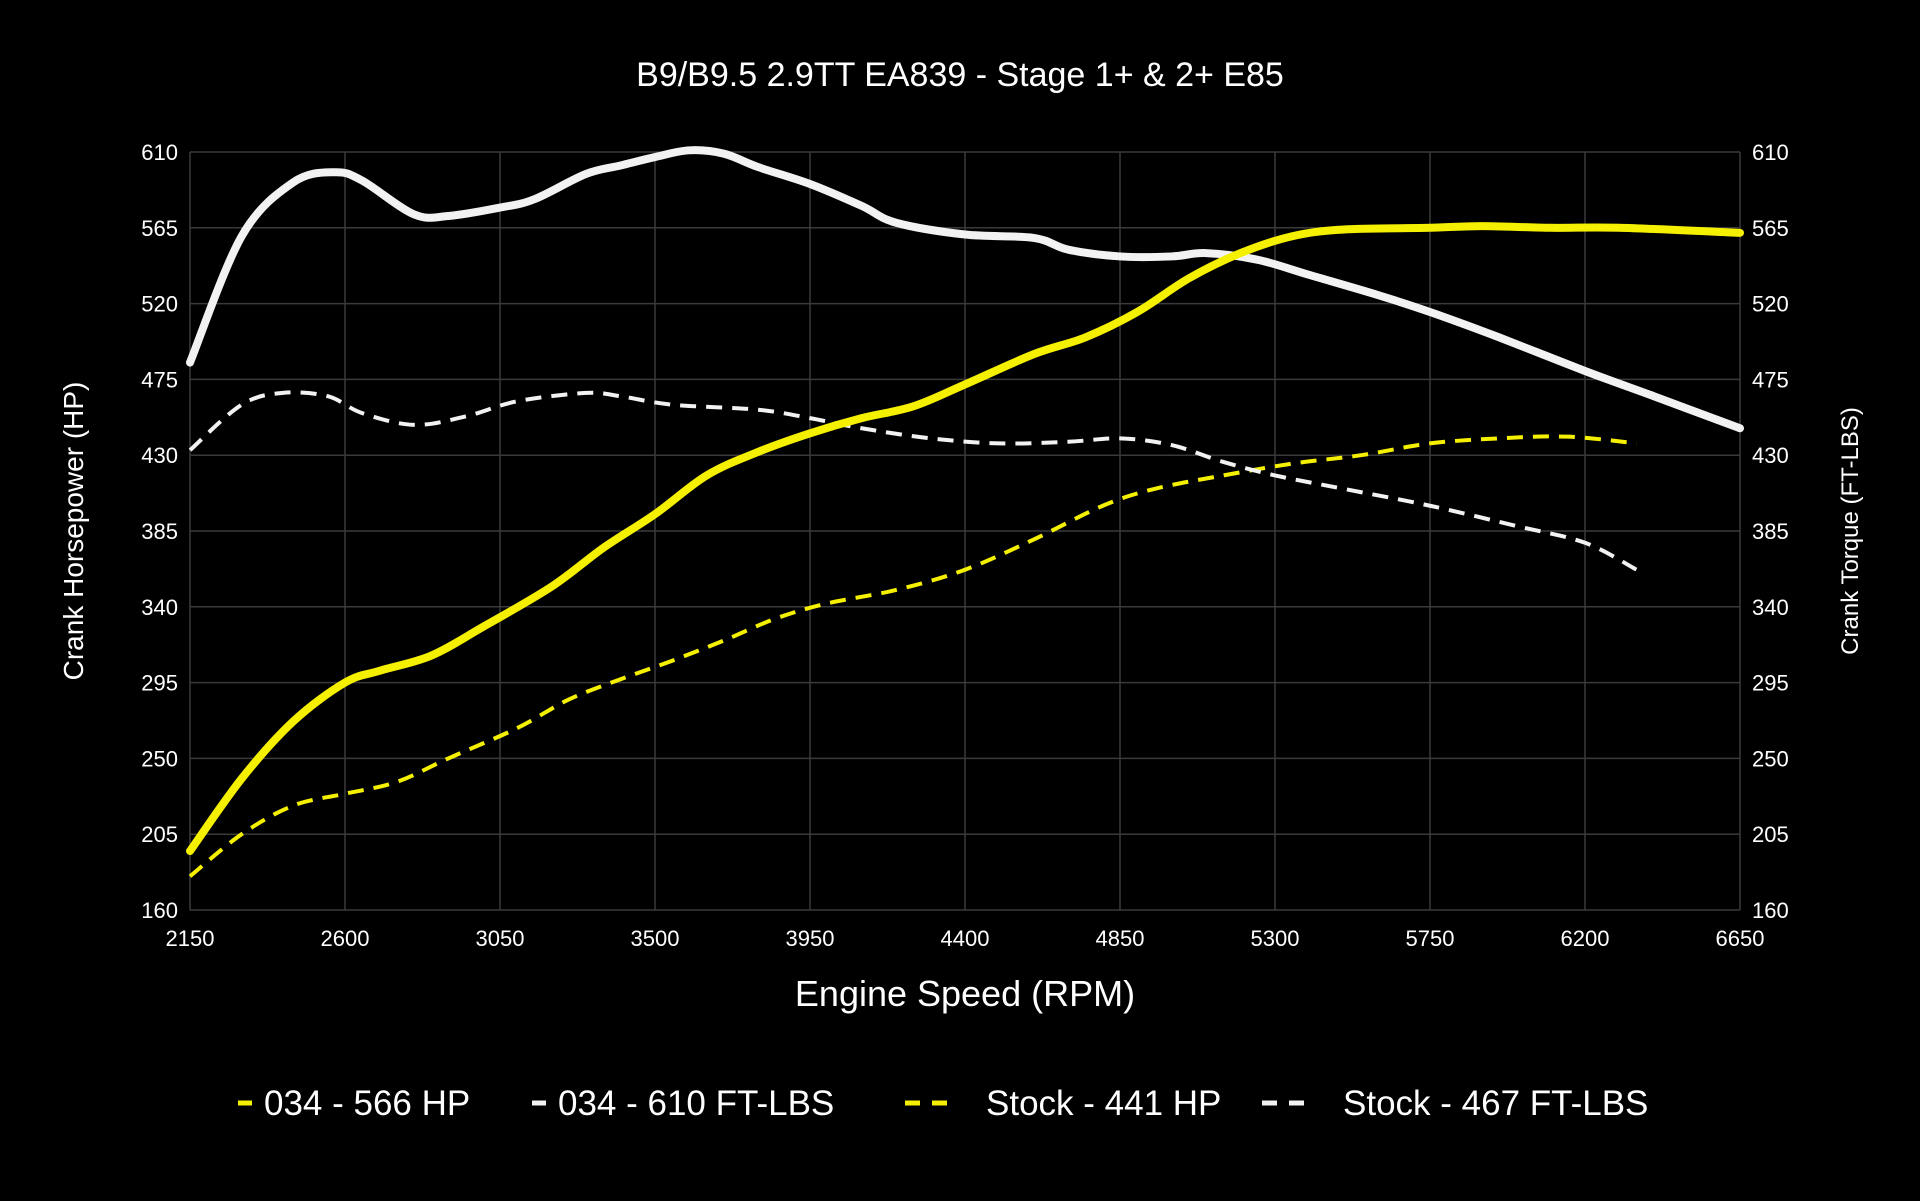  I want to click on x-tick-label: 6200, so click(1585, 938).